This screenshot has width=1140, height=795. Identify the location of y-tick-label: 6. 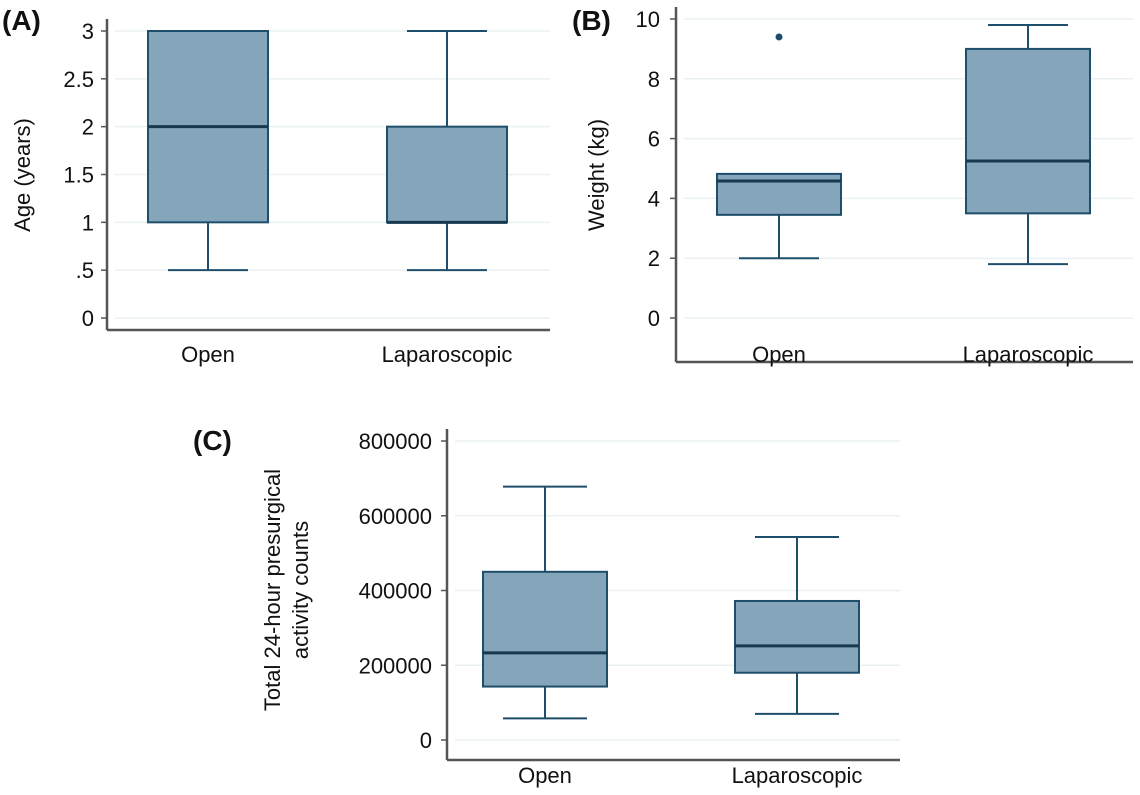
(654, 139).